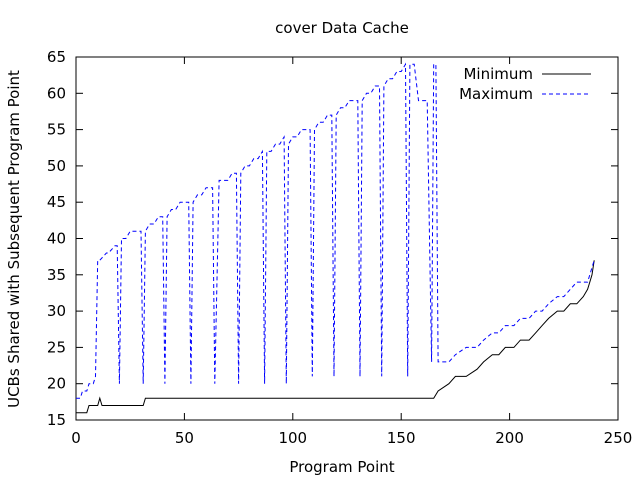 The height and width of the screenshot is (480, 640). Describe the element at coordinates (496, 94) in the screenshot. I see `legend-label-maximum: Maximum` at that location.